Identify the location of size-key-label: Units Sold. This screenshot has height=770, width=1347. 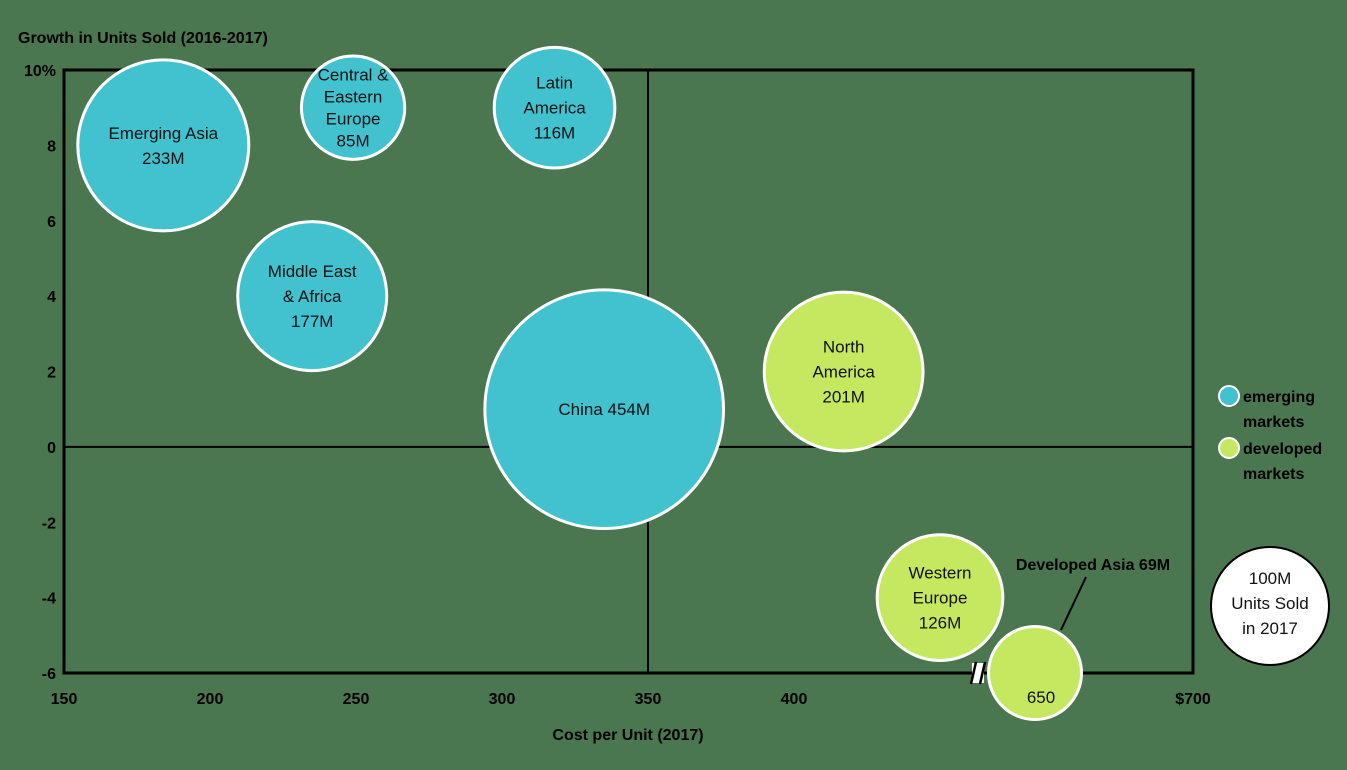
(1269, 603).